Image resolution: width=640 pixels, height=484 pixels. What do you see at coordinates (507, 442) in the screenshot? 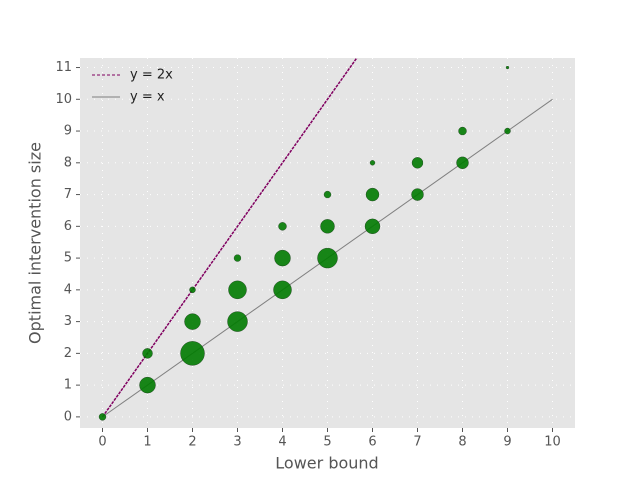
I see `x-tick-label: 9` at bounding box center [507, 442].